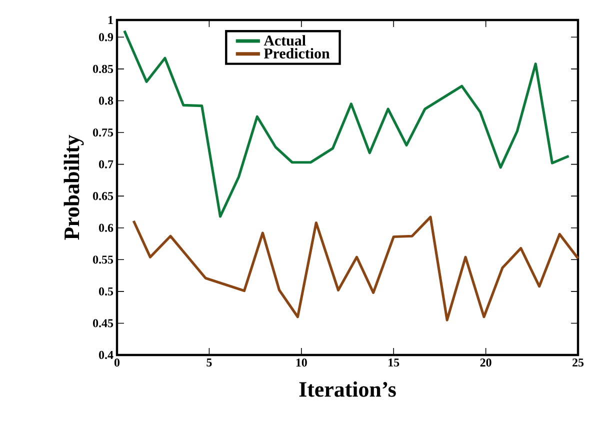  I want to click on y-tick-label: 0.65, so click(103, 196).